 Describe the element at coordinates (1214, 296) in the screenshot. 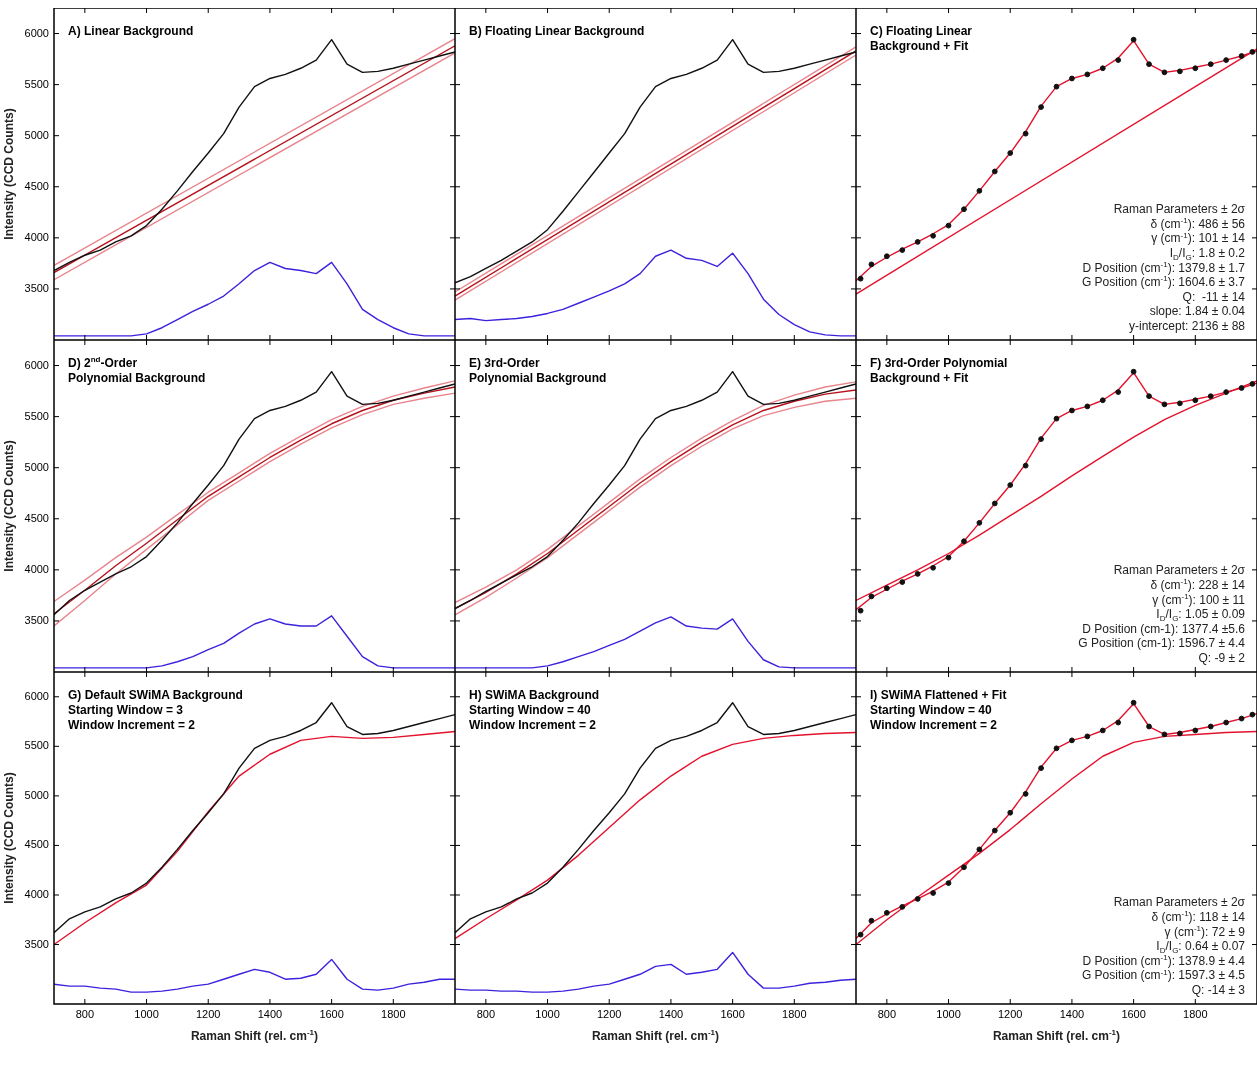

I see `annotation: Q: -11 ± 14` at that location.